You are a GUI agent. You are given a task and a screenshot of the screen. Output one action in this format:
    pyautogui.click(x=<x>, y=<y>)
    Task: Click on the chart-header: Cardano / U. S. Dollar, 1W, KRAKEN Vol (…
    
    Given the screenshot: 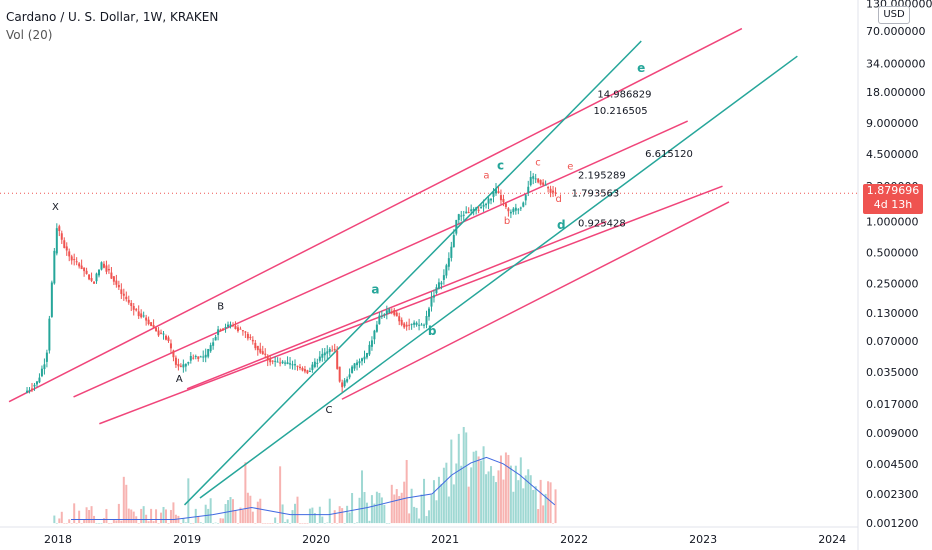 What is the action you would take?
    pyautogui.click(x=112, y=26)
    